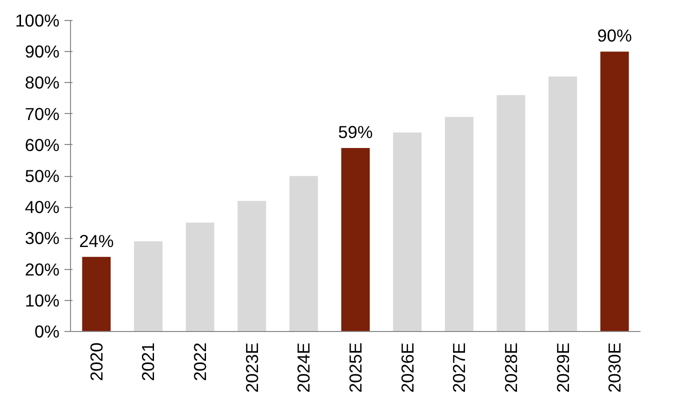 The width and height of the screenshot is (678, 401). Describe the element at coordinates (252, 367) in the screenshot. I see `x-tick-label: 2023E` at that location.